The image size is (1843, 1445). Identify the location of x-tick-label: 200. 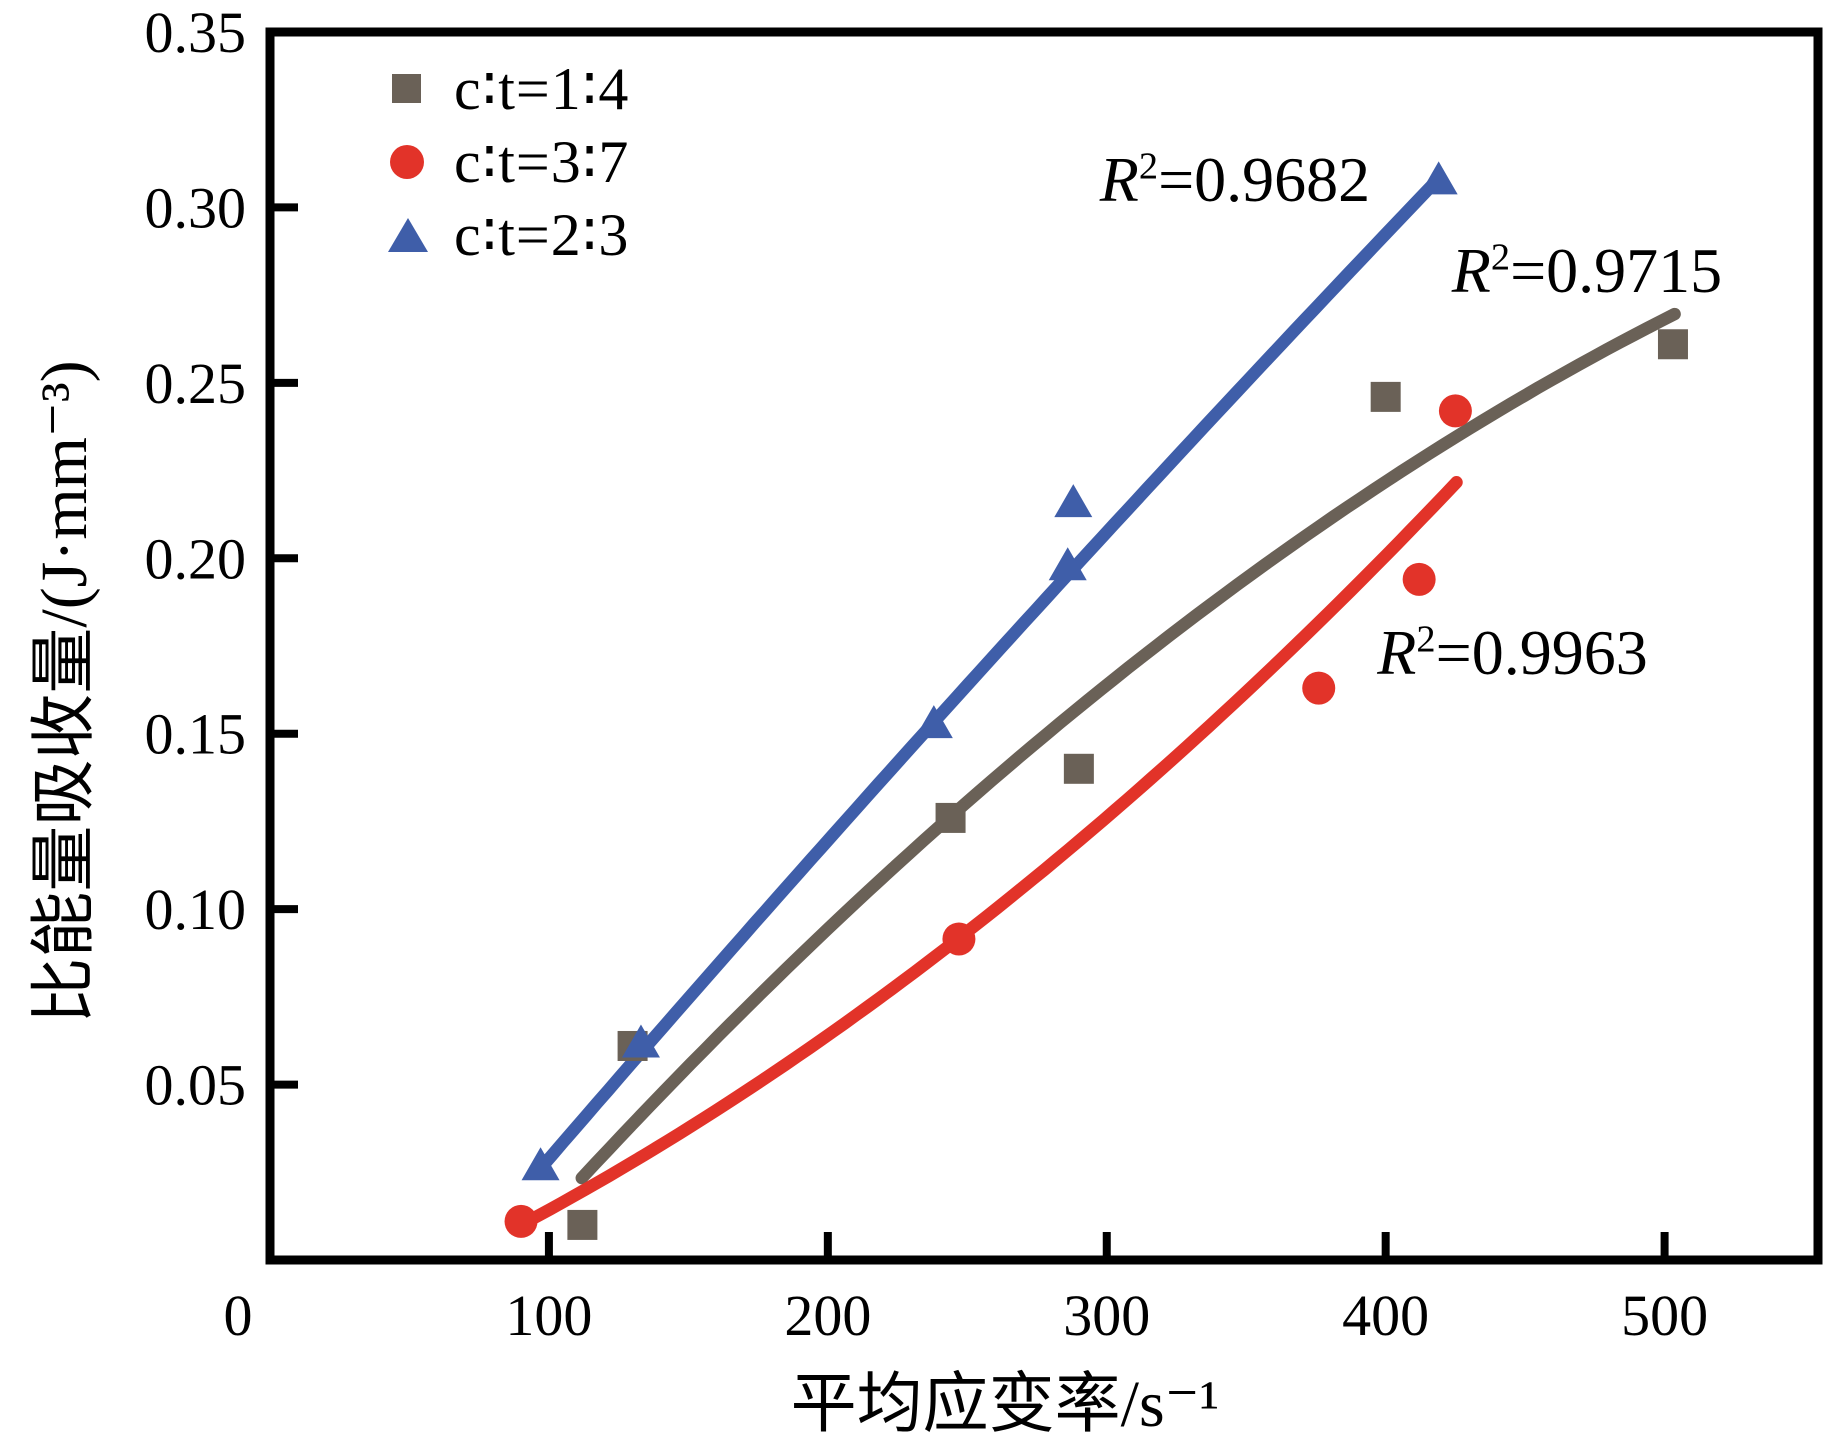
(827, 1315).